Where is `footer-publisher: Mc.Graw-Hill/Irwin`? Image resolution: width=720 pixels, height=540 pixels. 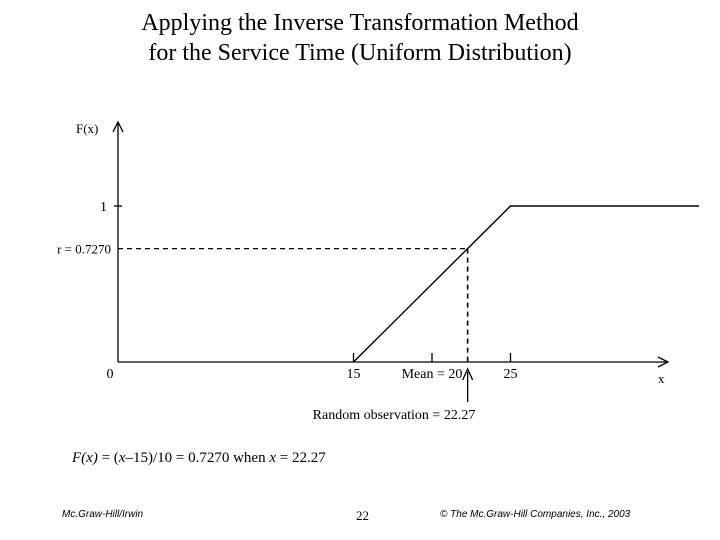 footer-publisher: Mc.Graw-Hill/Irwin is located at coordinates (103, 514).